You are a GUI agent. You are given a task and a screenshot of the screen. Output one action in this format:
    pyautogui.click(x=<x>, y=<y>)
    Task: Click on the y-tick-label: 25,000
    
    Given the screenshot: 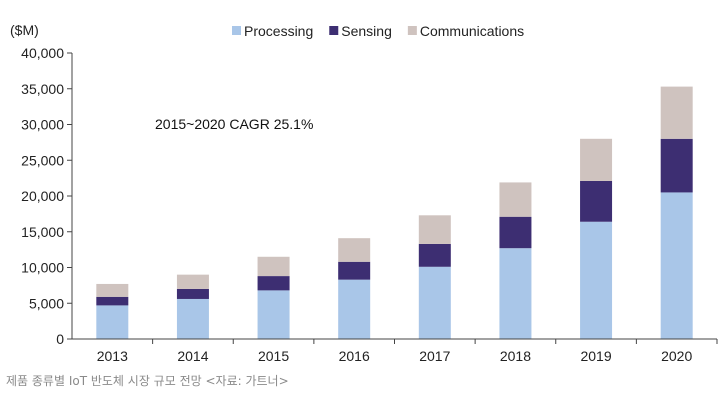 What is the action you would take?
    pyautogui.click(x=42, y=160)
    